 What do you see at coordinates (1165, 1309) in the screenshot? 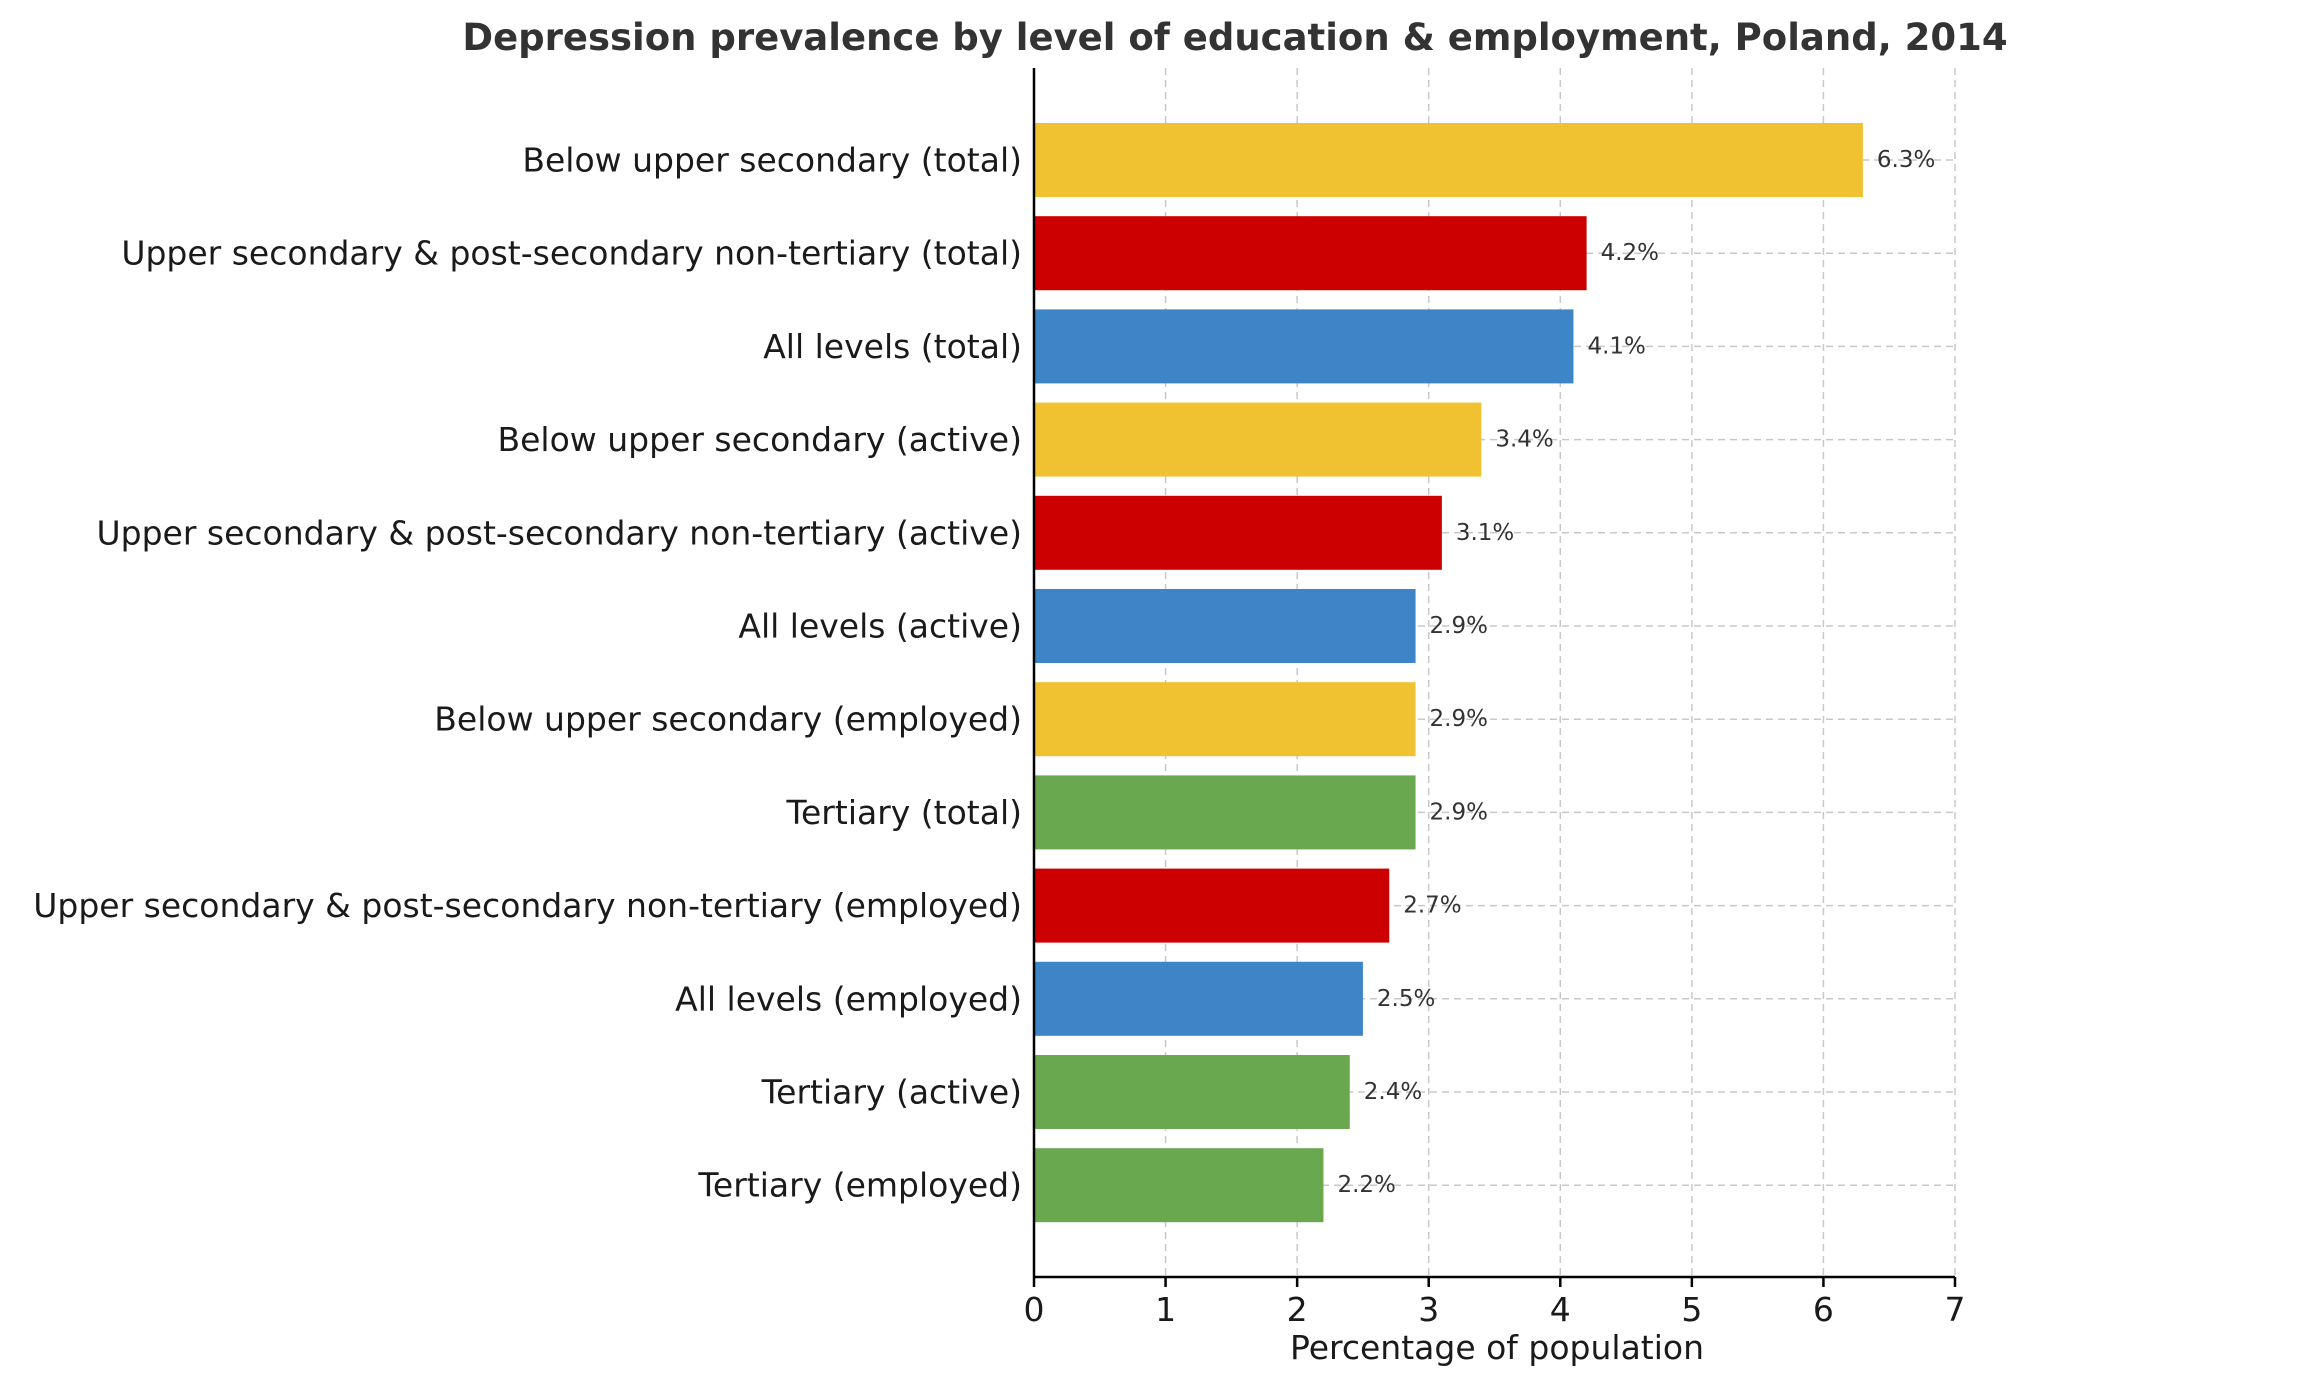
I see `x-tick-label: 1` at bounding box center [1165, 1309].